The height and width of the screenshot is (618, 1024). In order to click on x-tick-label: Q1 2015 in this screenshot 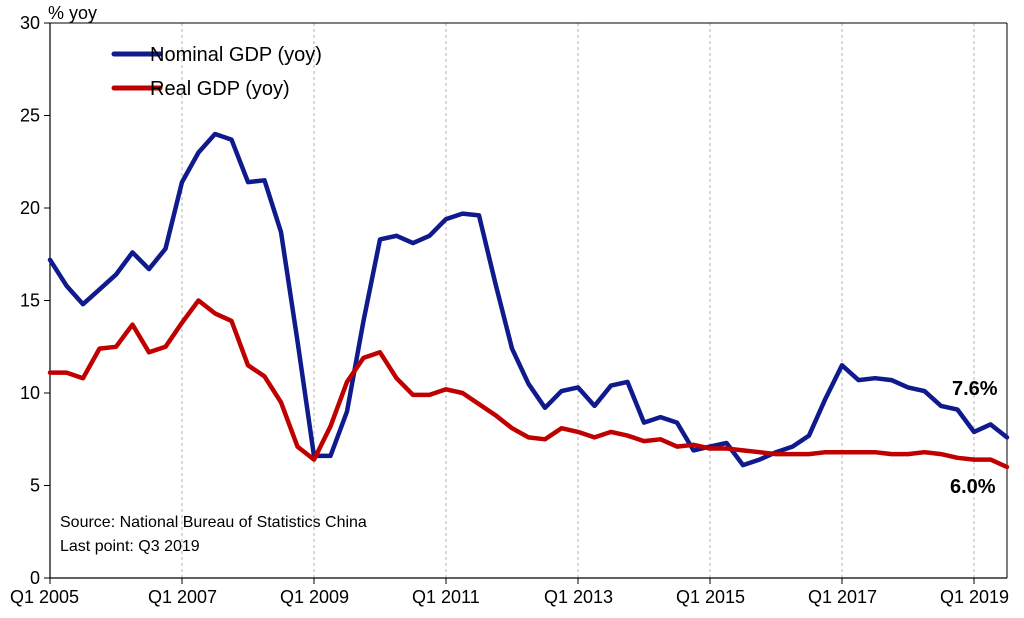, I will do `click(710, 597)`.